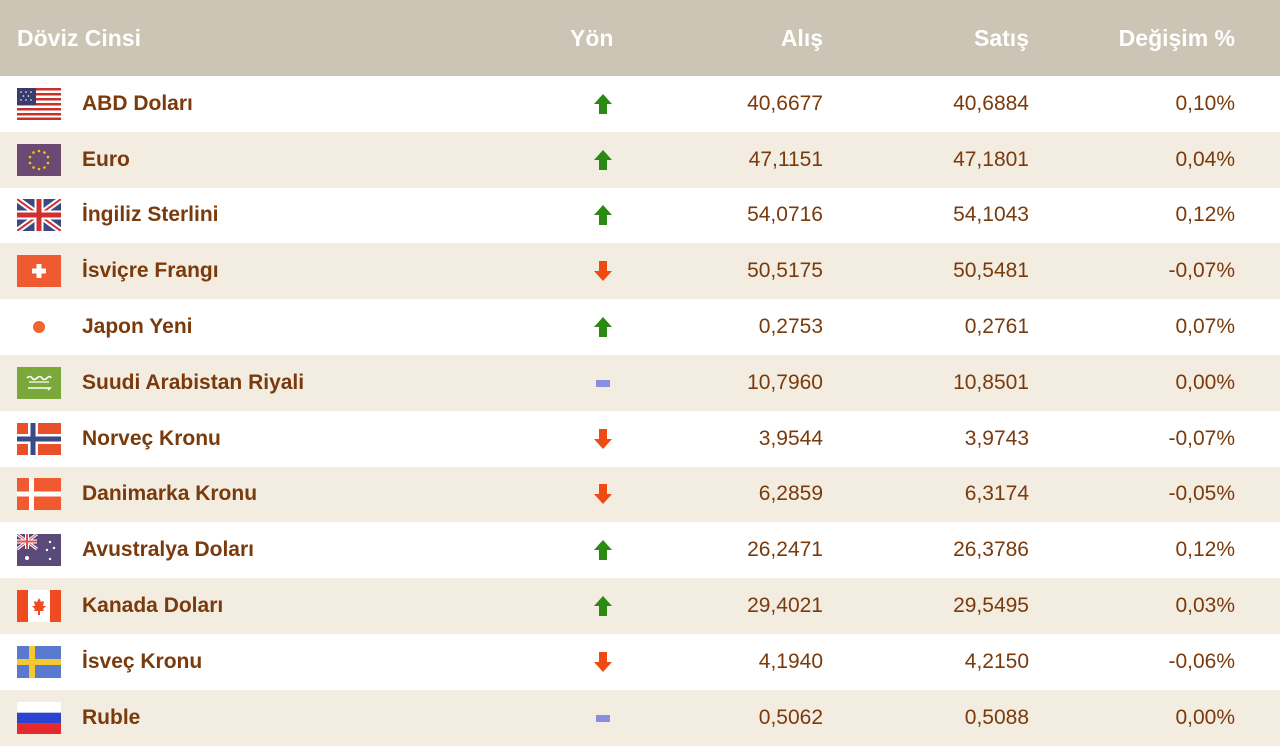 The width and height of the screenshot is (1280, 746). What do you see at coordinates (996, 494) in the screenshot?
I see `sell-price: 6,3174` at bounding box center [996, 494].